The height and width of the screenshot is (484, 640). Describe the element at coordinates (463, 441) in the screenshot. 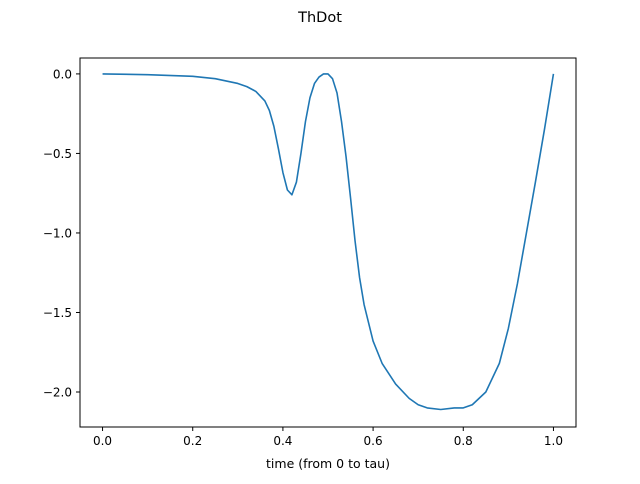

I see `x-tick-label: 0.8` at that location.